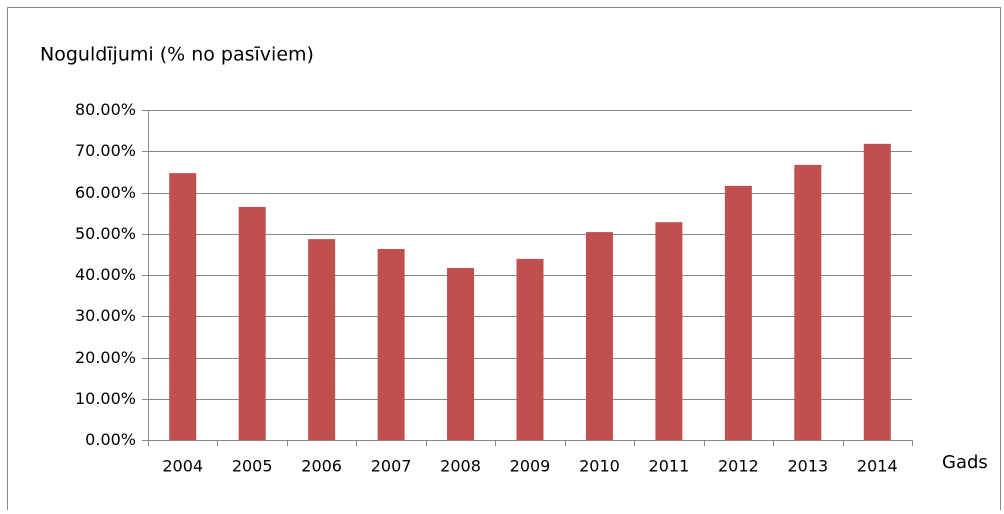 The width and height of the screenshot is (1004, 514). Describe the element at coordinates (599, 466) in the screenshot. I see `x-tick-label: 2010` at that location.